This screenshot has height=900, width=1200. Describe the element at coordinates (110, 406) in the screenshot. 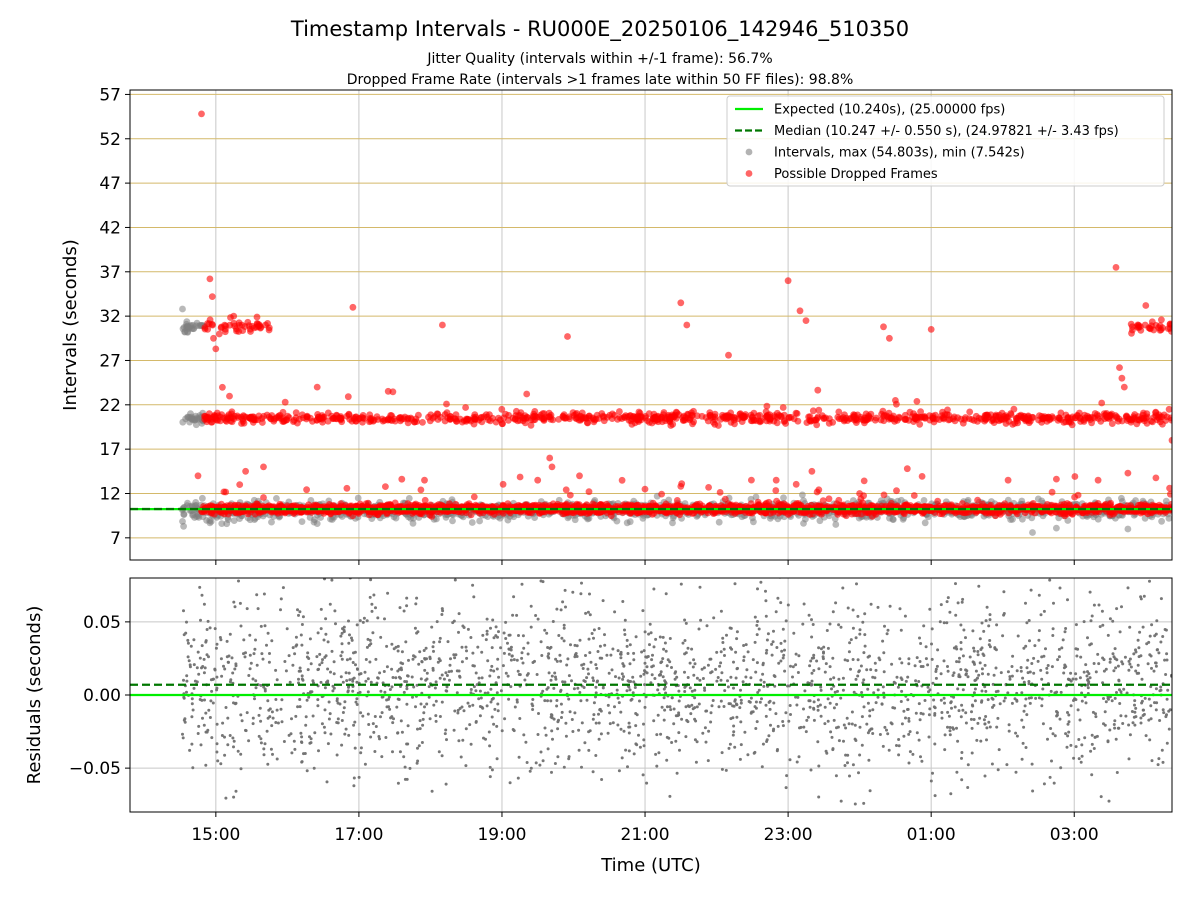

I see `y-tick-label: 22` at that location.